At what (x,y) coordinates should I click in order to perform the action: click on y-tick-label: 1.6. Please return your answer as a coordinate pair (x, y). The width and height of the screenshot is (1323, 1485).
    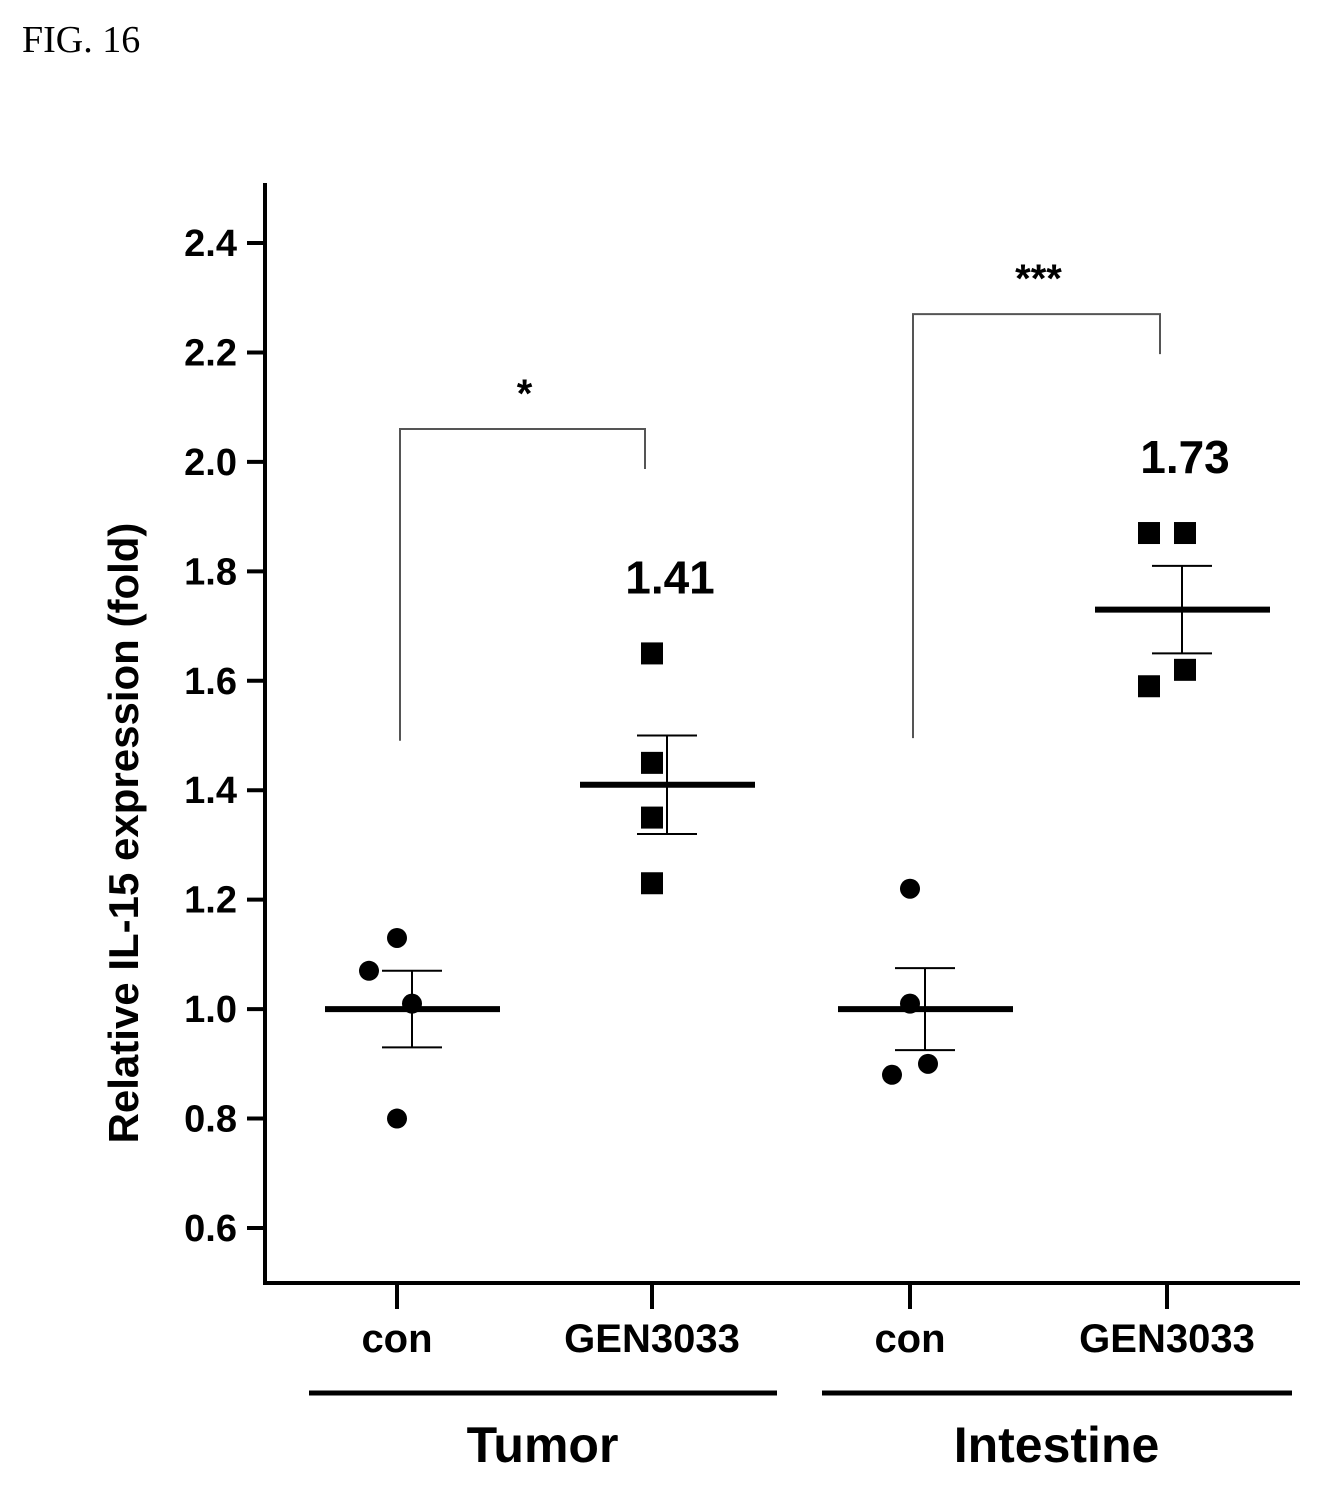
    Looking at the image, I should click on (210, 682).